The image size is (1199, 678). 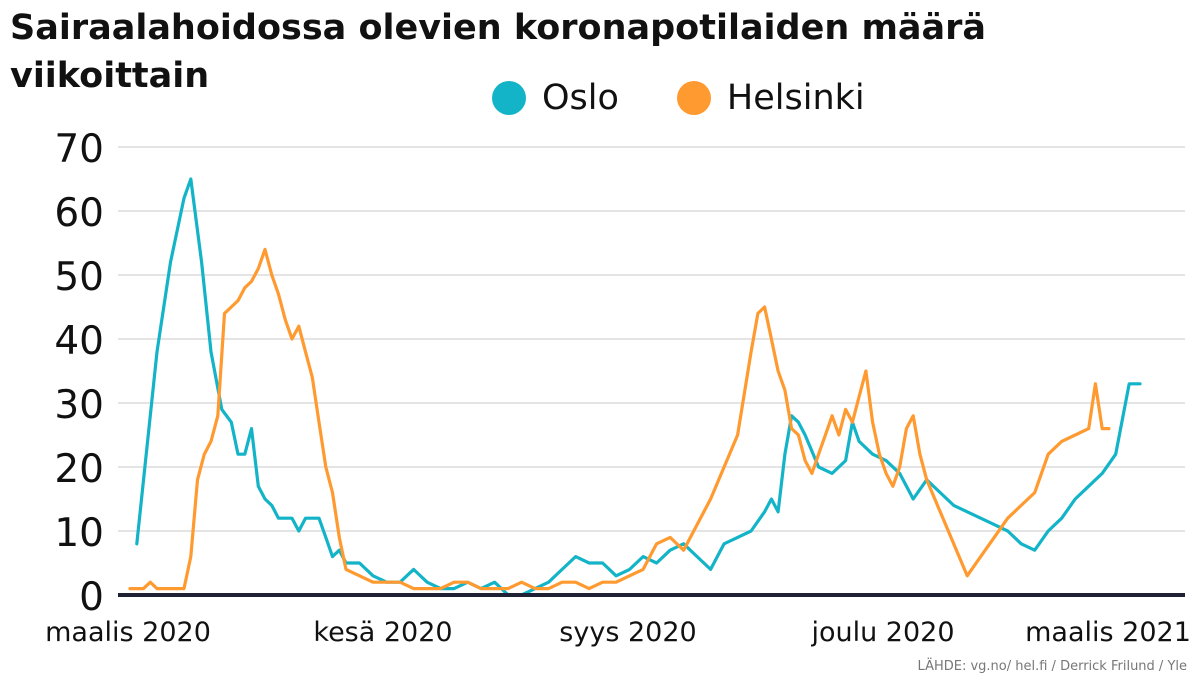 What do you see at coordinates (882, 632) in the screenshot?
I see `x-tick-label: joulu 2020` at bounding box center [882, 632].